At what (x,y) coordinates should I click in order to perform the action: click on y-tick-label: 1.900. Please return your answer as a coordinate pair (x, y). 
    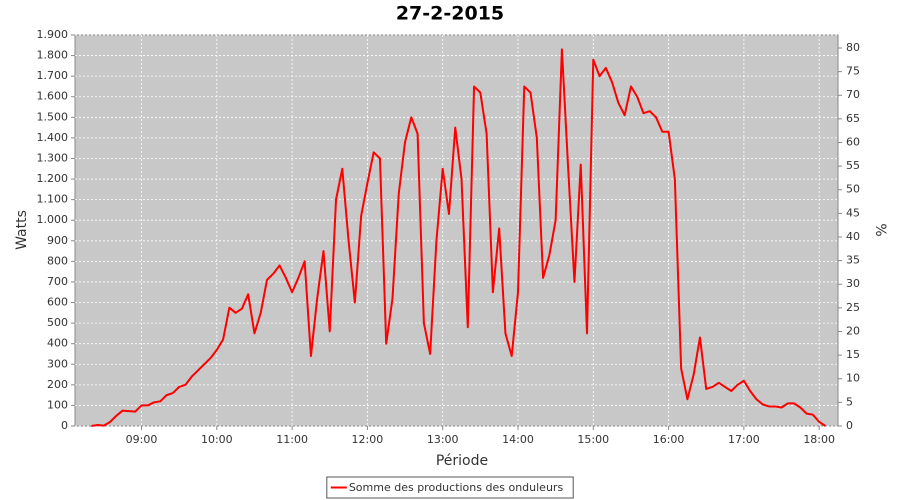
    Looking at the image, I should click on (53, 34).